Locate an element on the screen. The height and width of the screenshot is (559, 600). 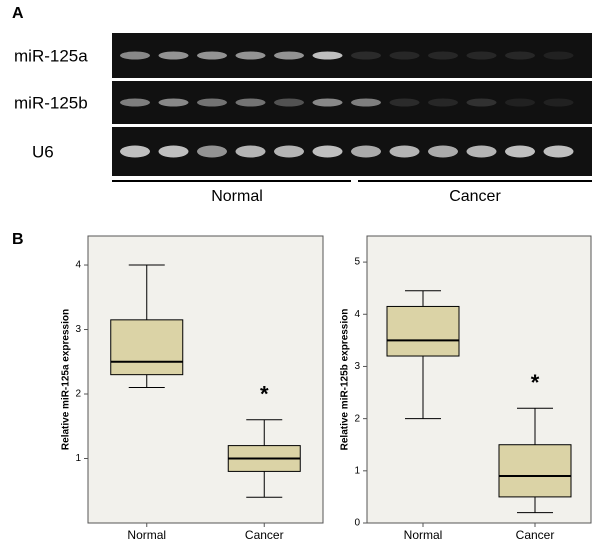
y-axis-label: Relative miR-125b expression is located at coordinates (345, 380).